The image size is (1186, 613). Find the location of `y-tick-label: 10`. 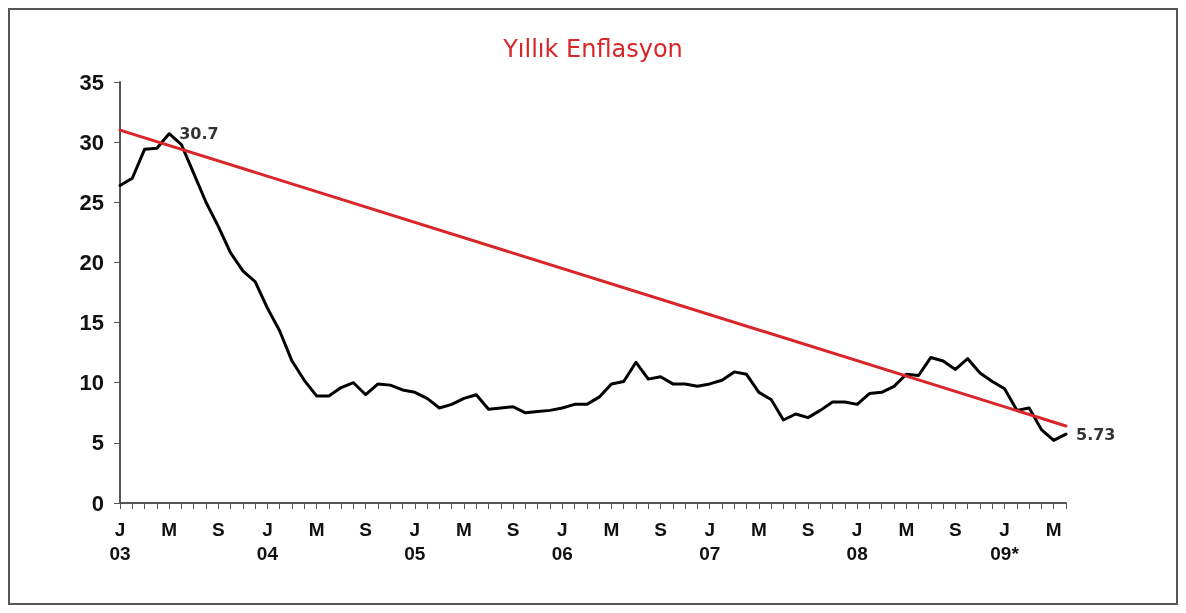

y-tick-label: 10 is located at coordinates (91, 383).